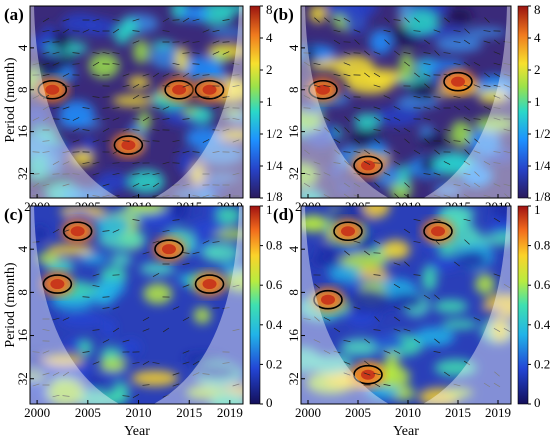 The width and height of the screenshot is (550, 440). What do you see at coordinates (13, 214) in the screenshot?
I see `panel-label: (c)` at bounding box center [13, 214].